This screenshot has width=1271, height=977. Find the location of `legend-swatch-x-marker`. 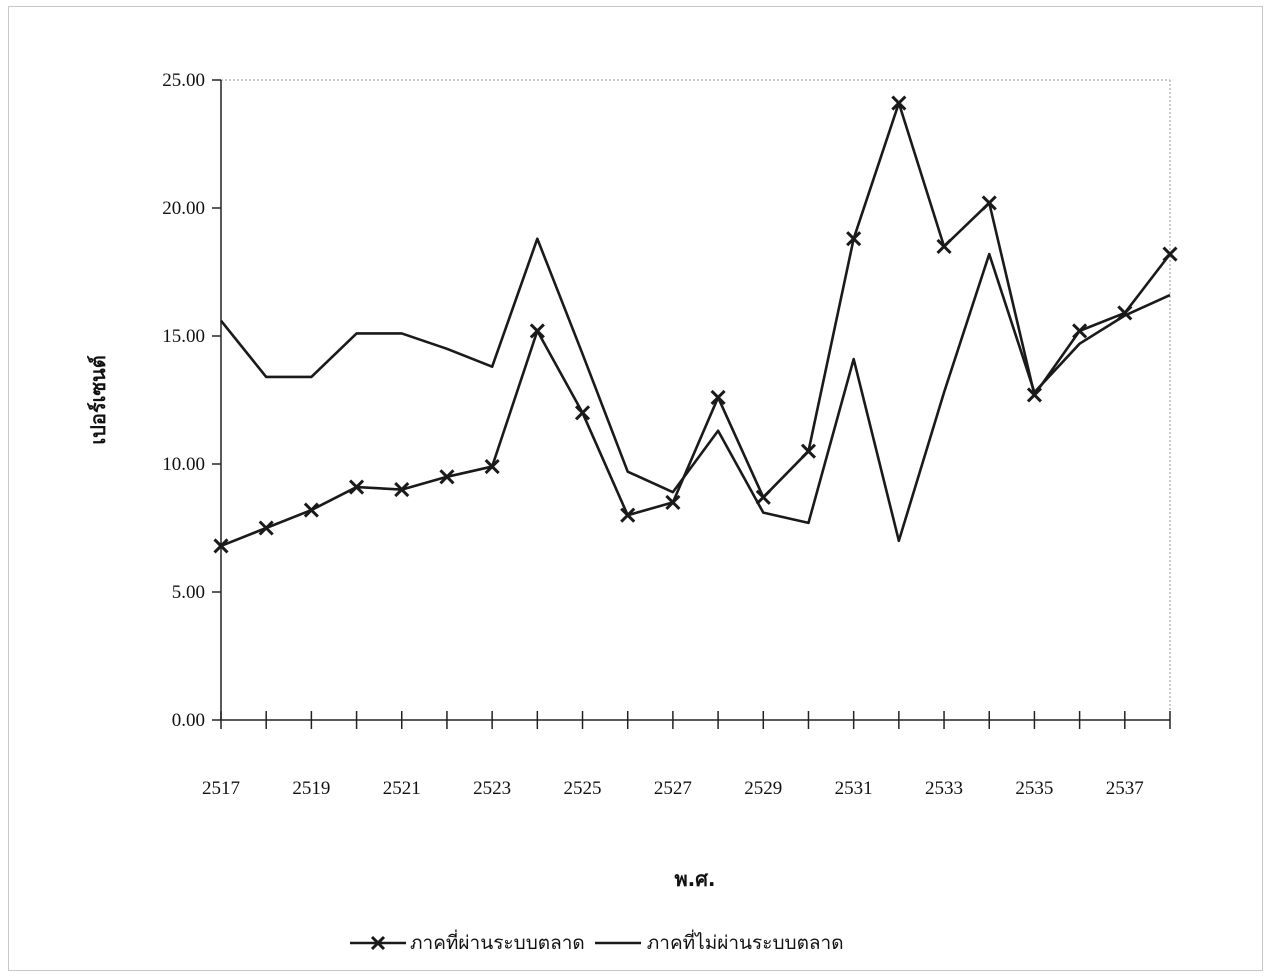

legend-swatch-x-marker is located at coordinates (378, 943).